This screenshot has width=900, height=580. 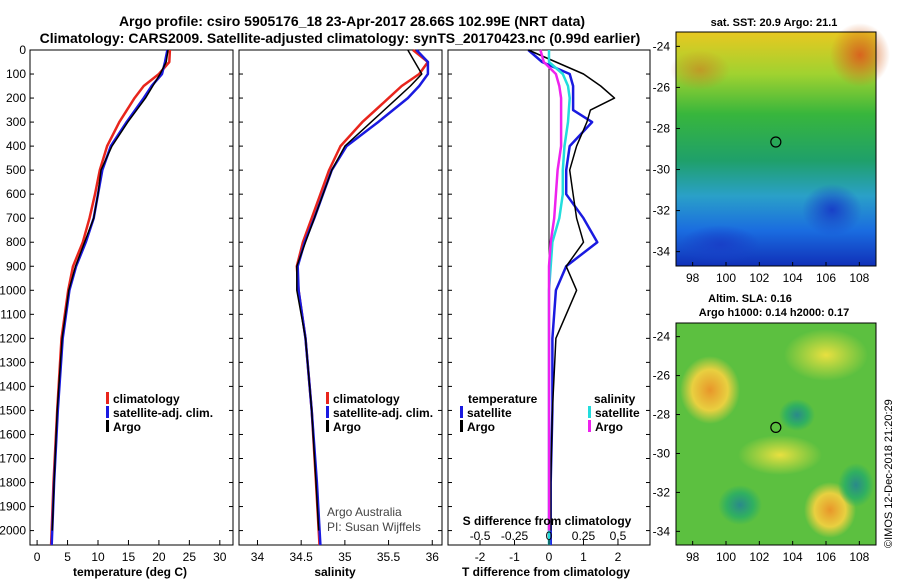 What do you see at coordinates (16, 266) in the screenshot?
I see `depth-tick-label: 900` at bounding box center [16, 266].